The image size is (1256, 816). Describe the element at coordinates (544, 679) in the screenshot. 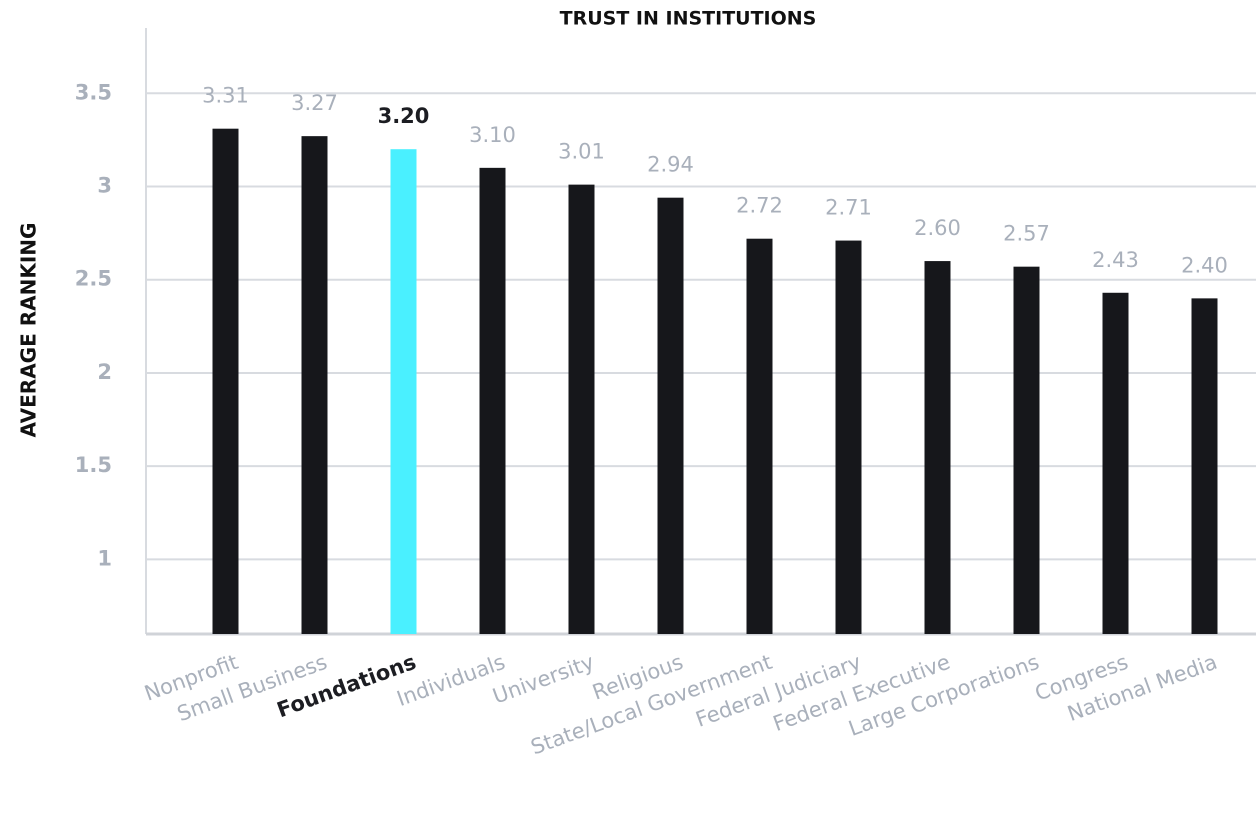

I see `x-tick-label: University` at that location.